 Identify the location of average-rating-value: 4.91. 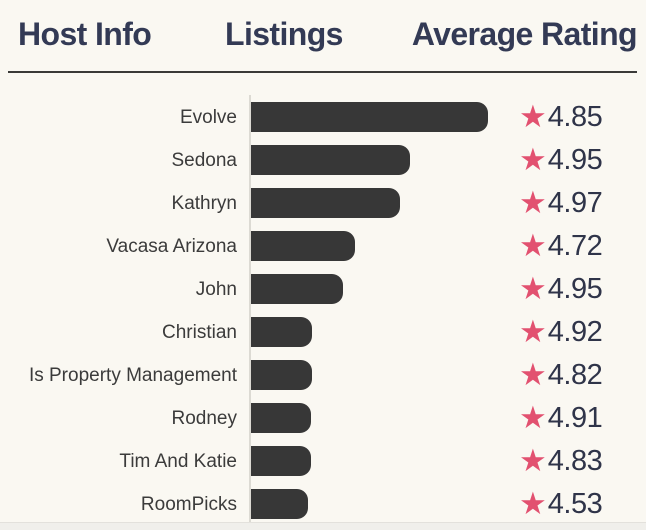
(575, 418).